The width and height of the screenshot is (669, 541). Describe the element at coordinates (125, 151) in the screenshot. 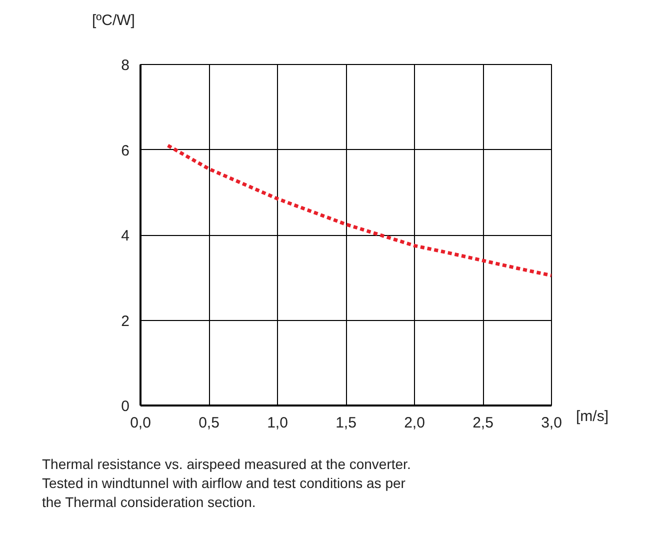

I see `y-tick-label: 6` at that location.